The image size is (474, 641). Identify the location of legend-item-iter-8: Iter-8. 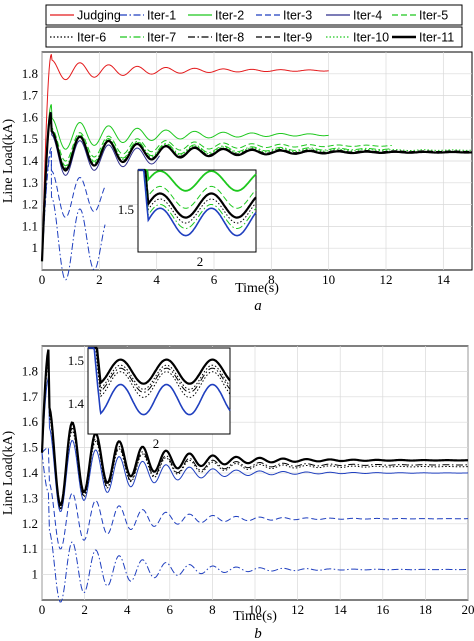
(216, 38).